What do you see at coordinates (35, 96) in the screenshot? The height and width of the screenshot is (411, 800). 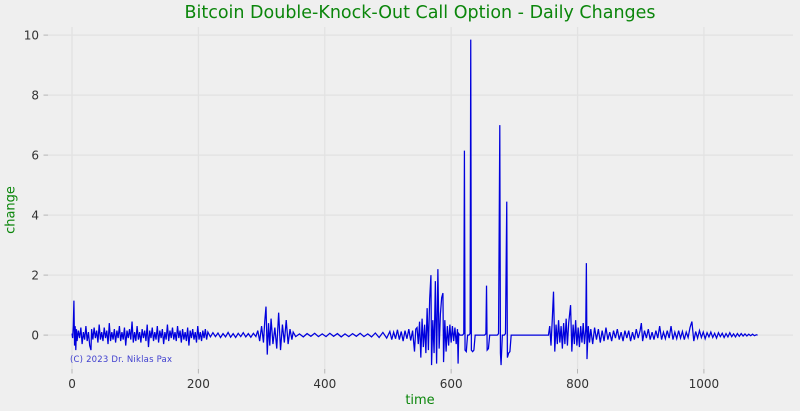 I see `y-tick-label: 8` at bounding box center [35, 96].